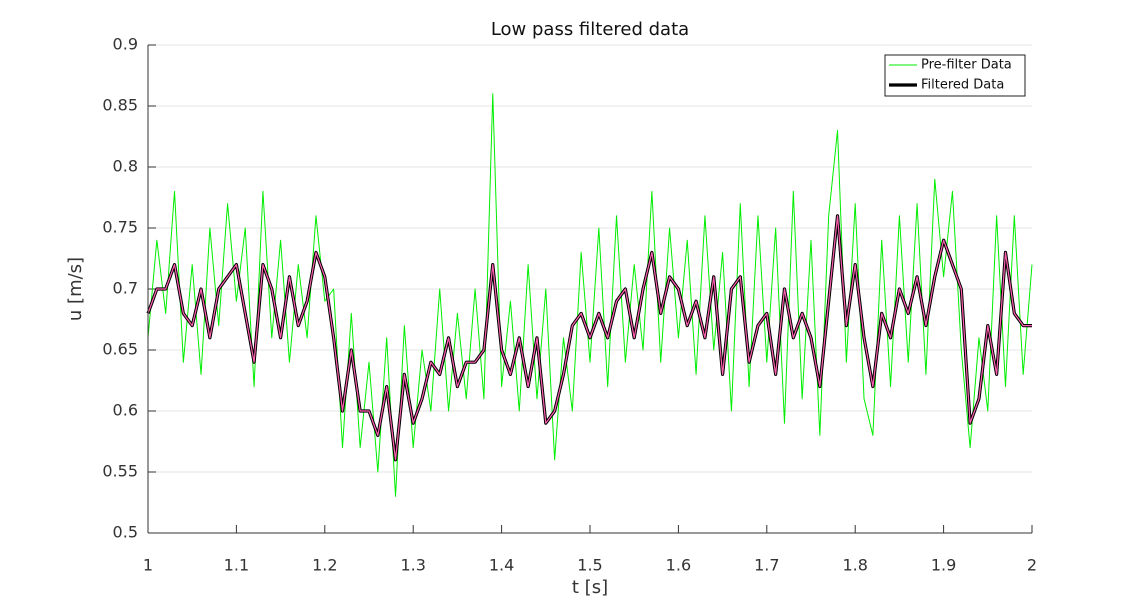 The image size is (1140, 604). I want to click on x-tick-label: 2, so click(1032, 565).